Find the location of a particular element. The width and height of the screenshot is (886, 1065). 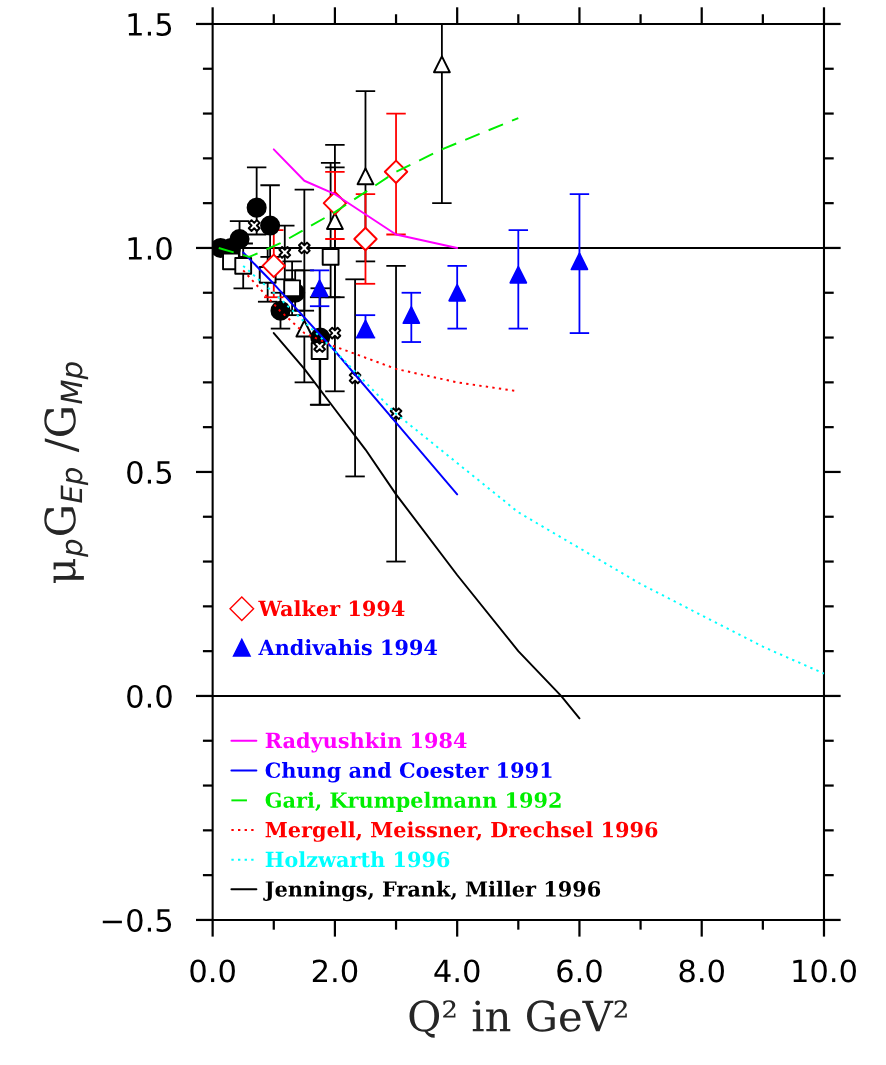

x-axis-title: Q² in GeV² is located at coordinates (518, 1019).